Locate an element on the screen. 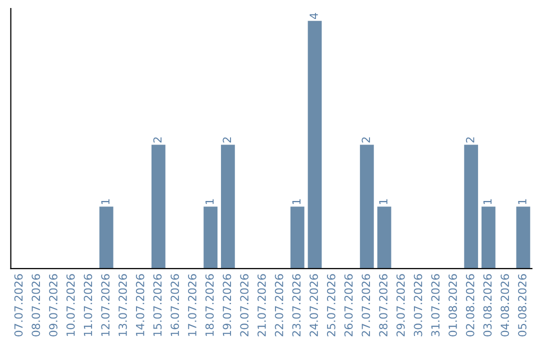  x-tick-label: 10.07.2026 is located at coordinates (70, 305).